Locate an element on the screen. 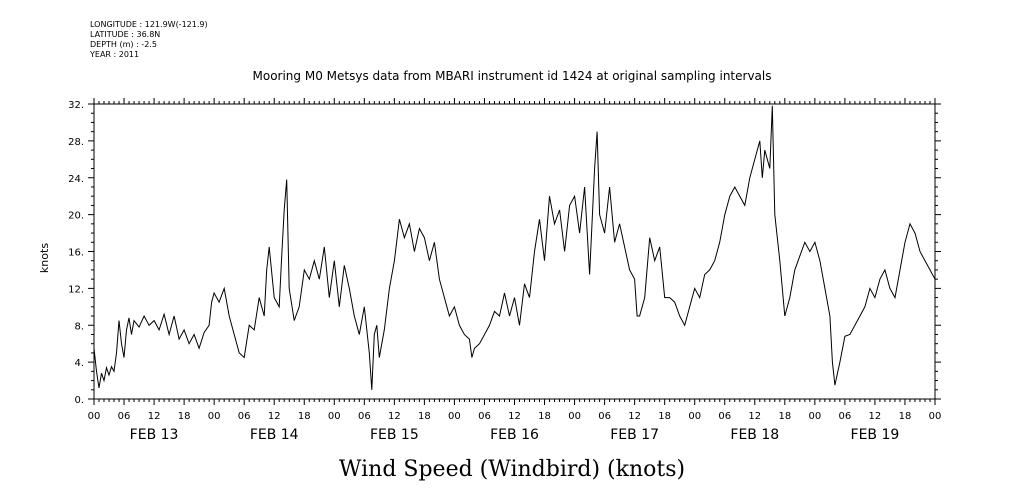 The height and width of the screenshot is (504, 1009). y-tick-label: 4. is located at coordinates (79, 363).